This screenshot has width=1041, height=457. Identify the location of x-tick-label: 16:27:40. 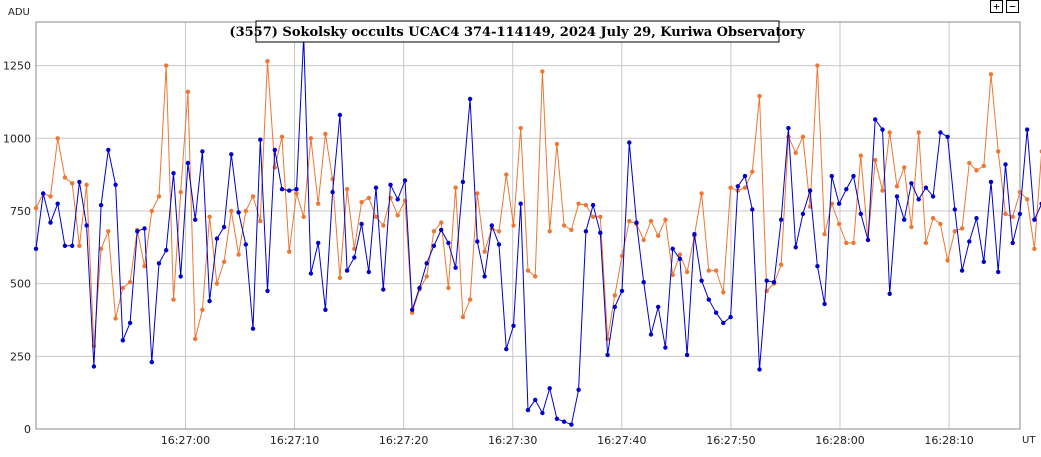
(621, 440).